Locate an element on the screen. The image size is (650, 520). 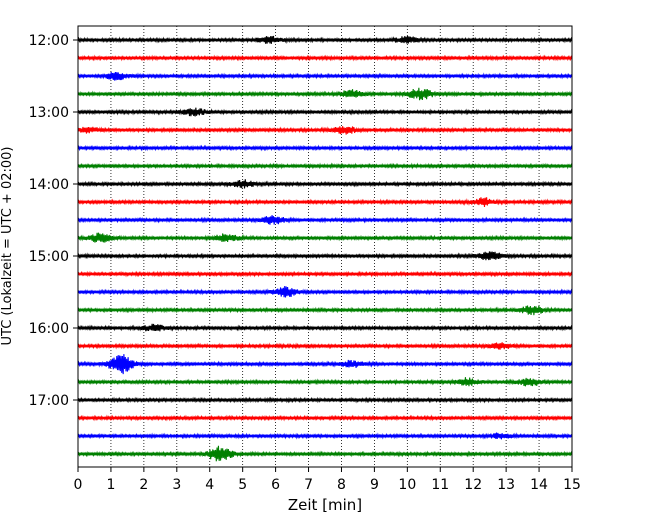
y-tick-label: 14:00 is located at coordinates (49, 185).